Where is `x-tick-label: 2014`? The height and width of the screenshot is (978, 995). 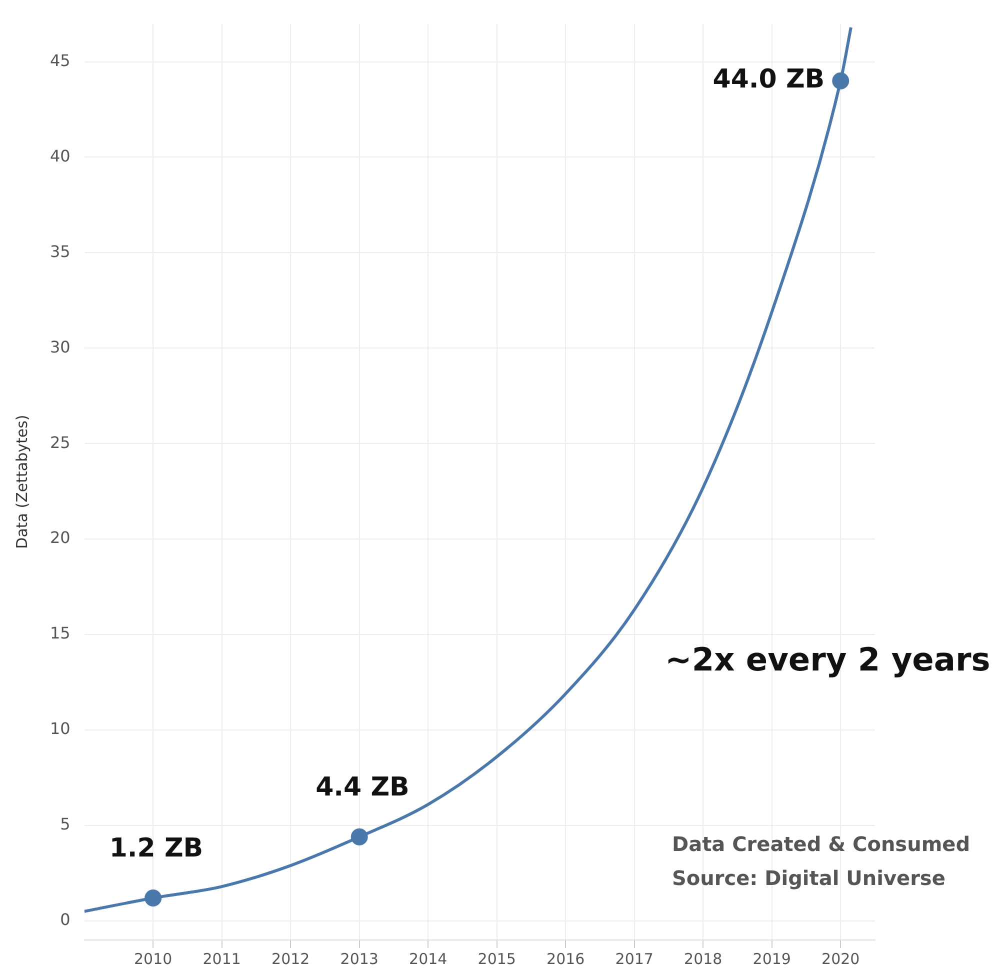
x-tick-label: 2014 is located at coordinates (428, 959).